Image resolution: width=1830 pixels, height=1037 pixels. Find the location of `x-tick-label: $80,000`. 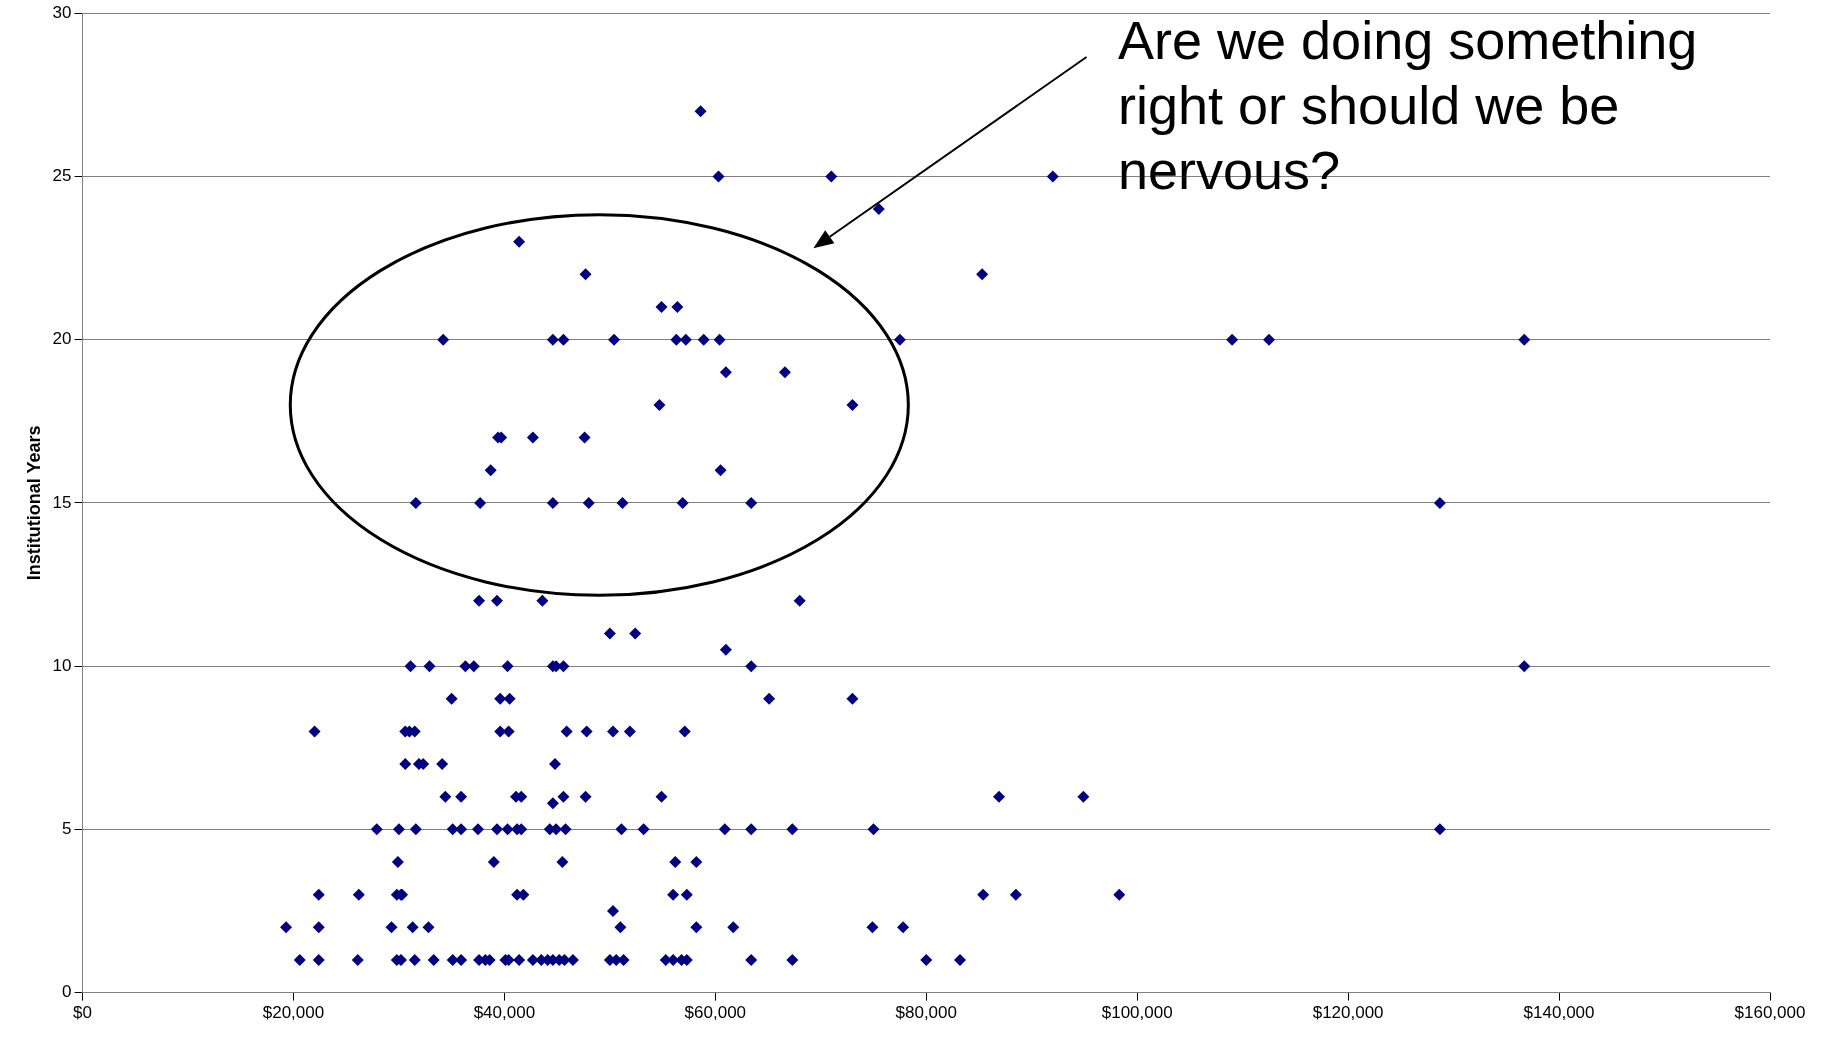

x-tick-label: $80,000 is located at coordinates (926, 1013).